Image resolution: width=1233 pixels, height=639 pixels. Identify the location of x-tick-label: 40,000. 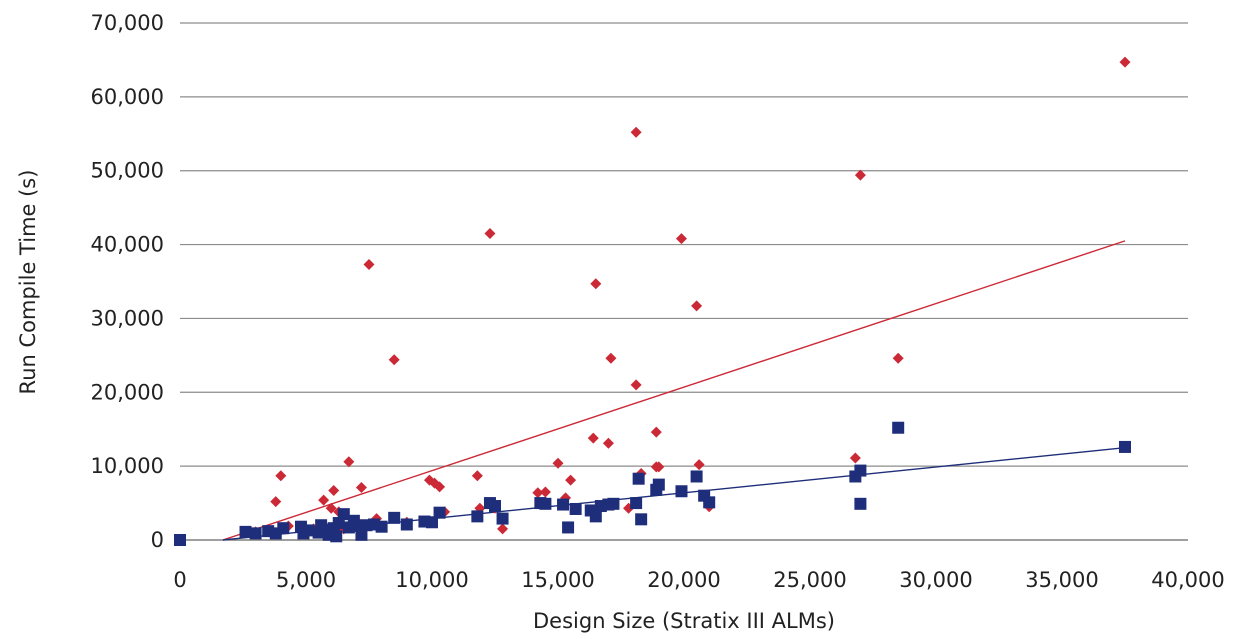
(1187, 580).